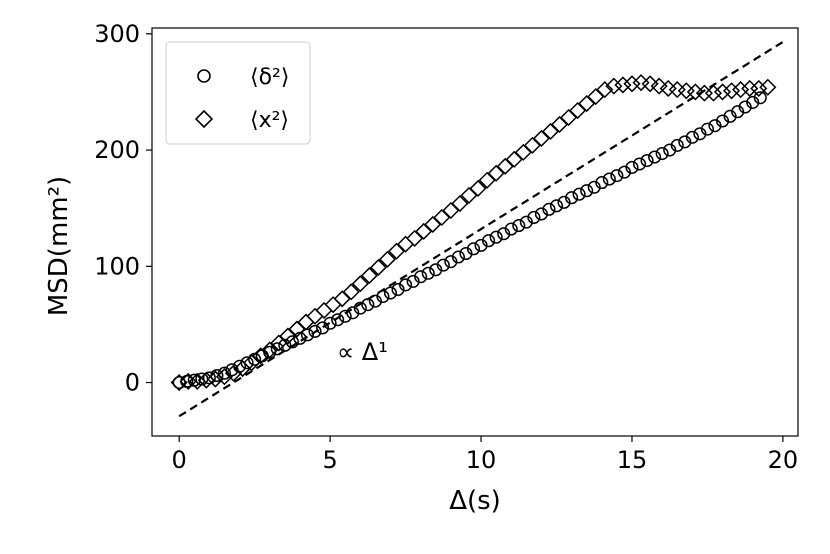 The image size is (830, 554). Describe the element at coordinates (204, 76) in the screenshot. I see `legend-circle-marker` at that location.